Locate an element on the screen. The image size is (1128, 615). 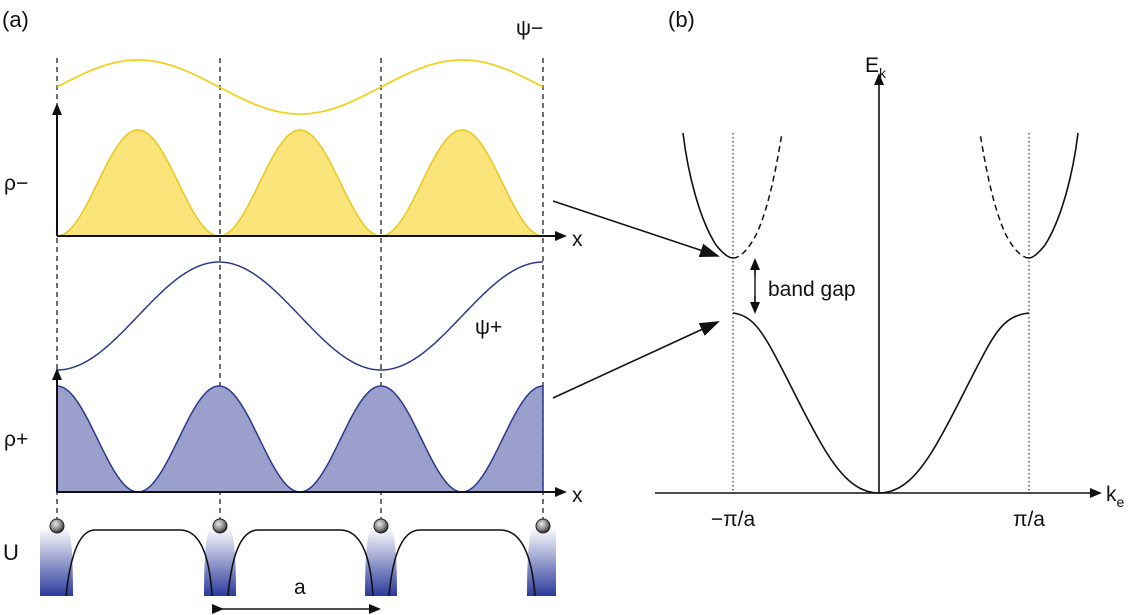
upper-band-left-extended is located at coordinates (757, 195).